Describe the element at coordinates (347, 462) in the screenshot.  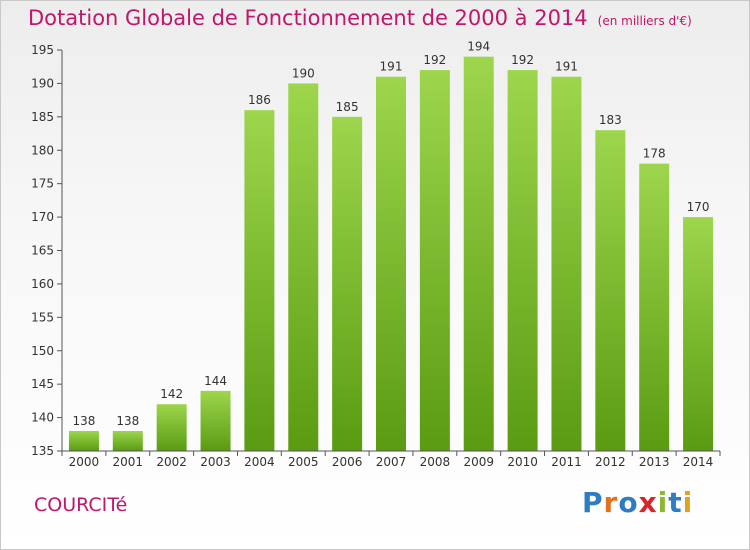
I see `x-tick-label: 2006` at that location.